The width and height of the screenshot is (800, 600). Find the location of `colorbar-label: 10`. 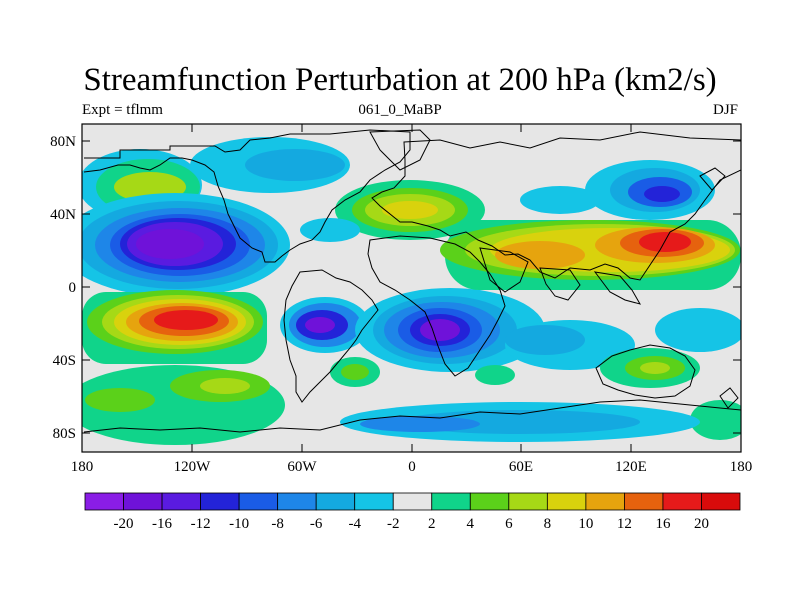

colorbar-label: 10 is located at coordinates (585, 524).